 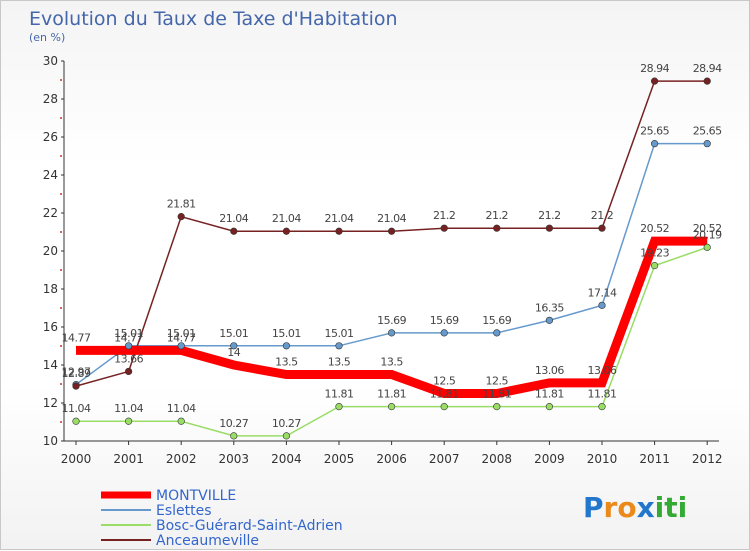 What do you see at coordinates (50, 365) in the screenshot?
I see `y-tick-label: 14` at bounding box center [50, 365].